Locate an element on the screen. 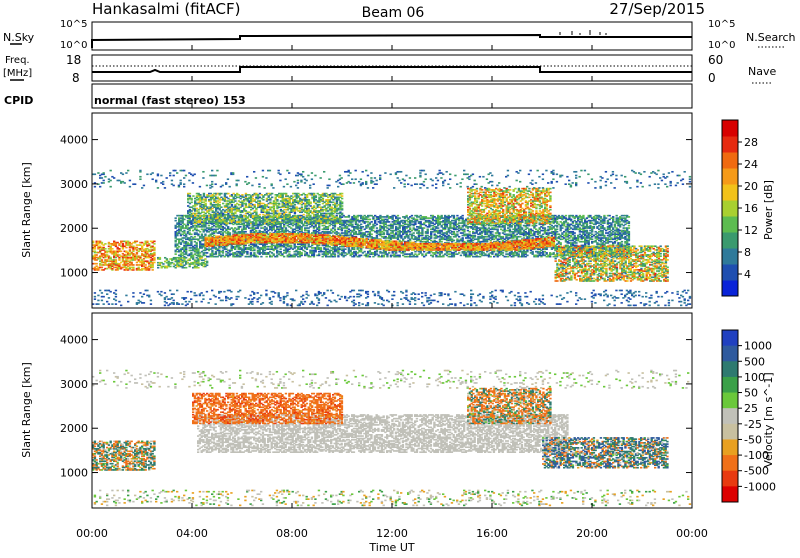  freq-tick-bottom: 8 is located at coordinates (76, 78).